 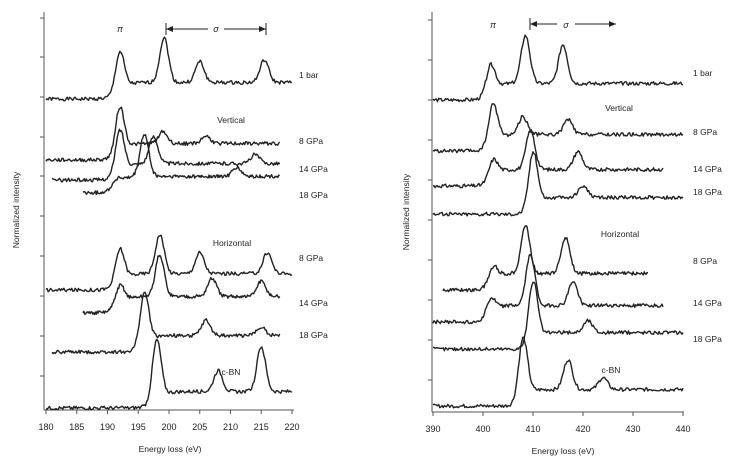 I want to click on left-trace-horizontal-14-gpa, so click(x=181, y=285).